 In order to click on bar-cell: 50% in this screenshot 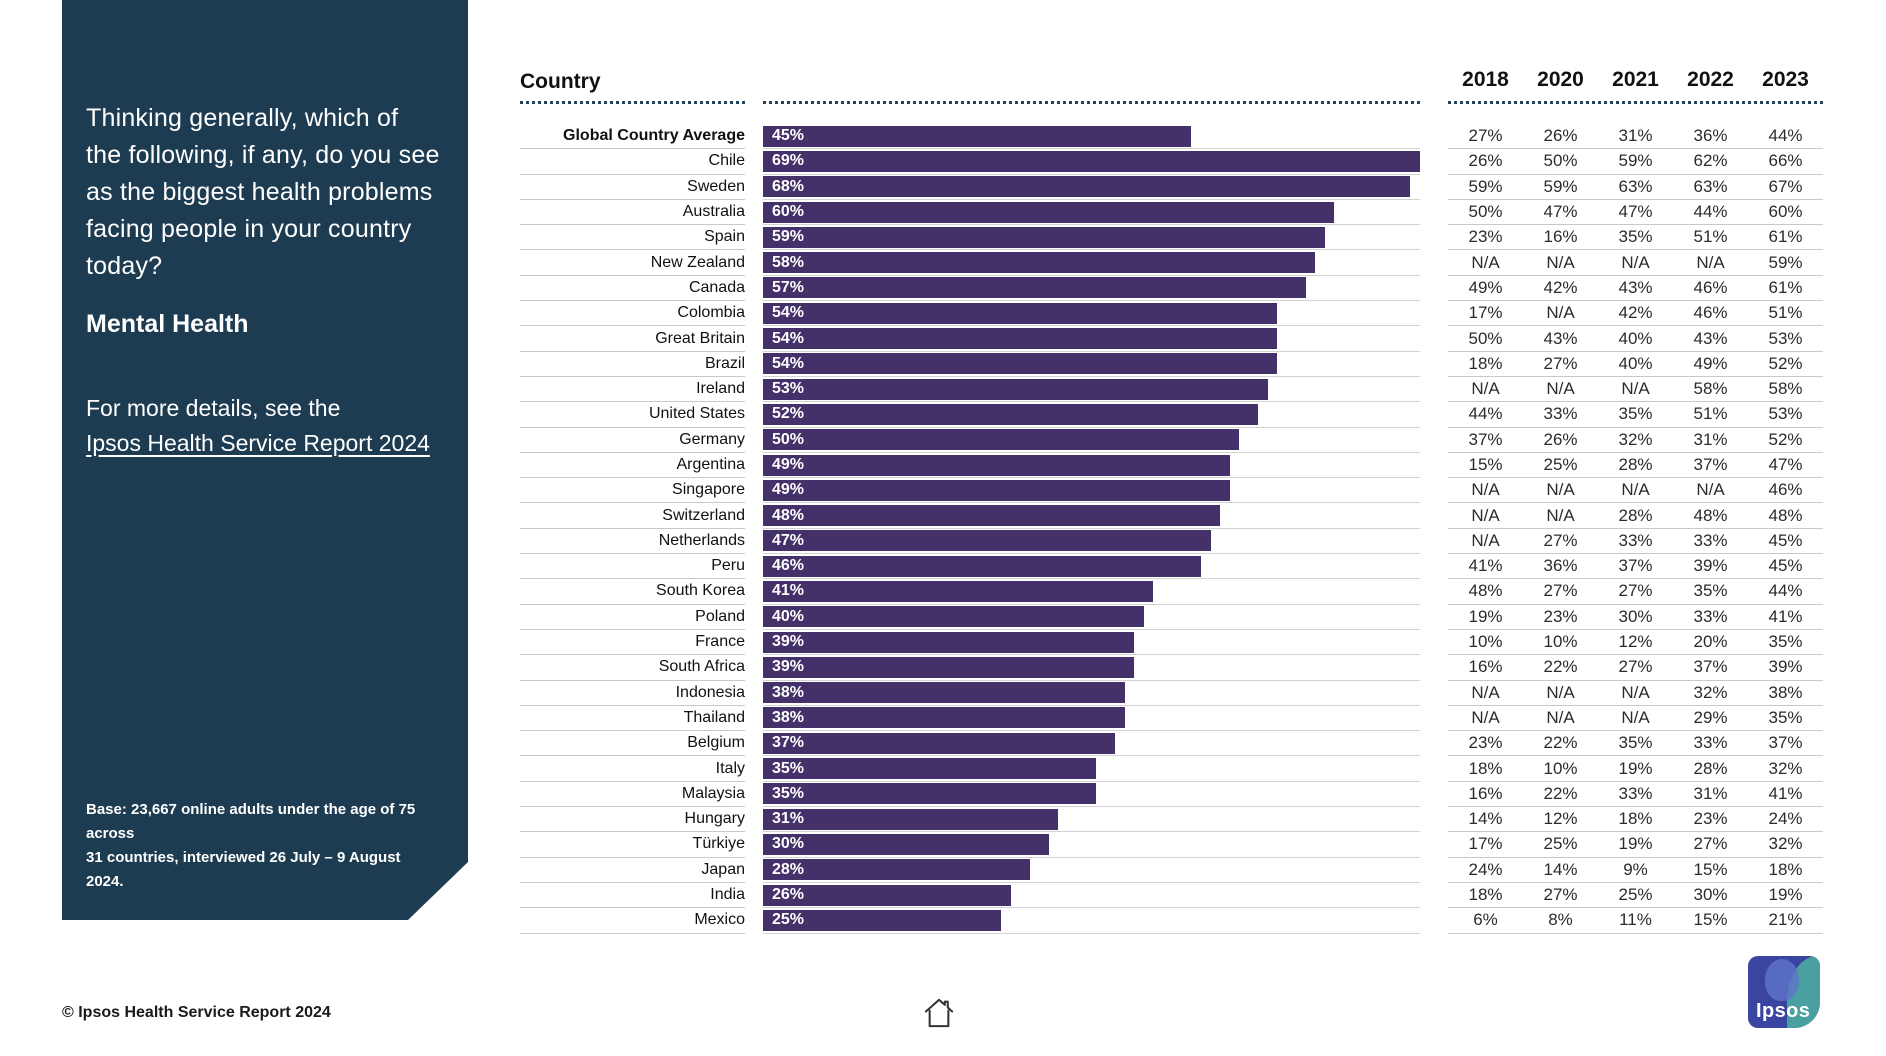, I will do `click(1091, 440)`.